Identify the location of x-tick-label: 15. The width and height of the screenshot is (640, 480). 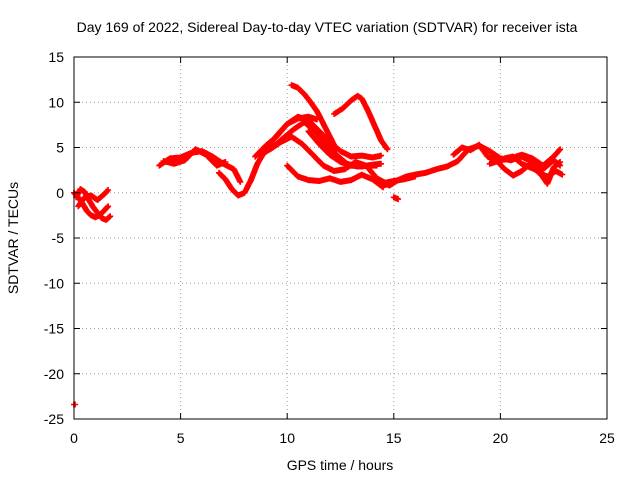
(394, 438).